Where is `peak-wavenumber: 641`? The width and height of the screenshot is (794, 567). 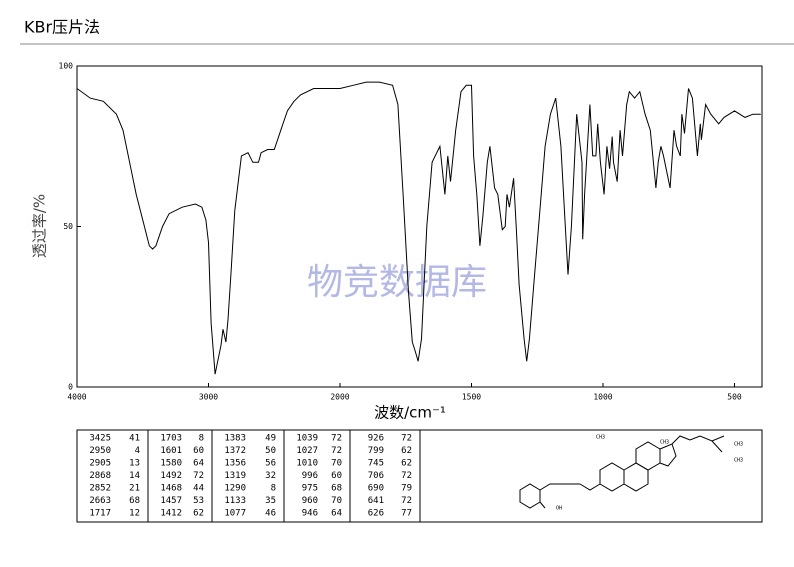 peak-wavenumber: 641 is located at coordinates (376, 501).